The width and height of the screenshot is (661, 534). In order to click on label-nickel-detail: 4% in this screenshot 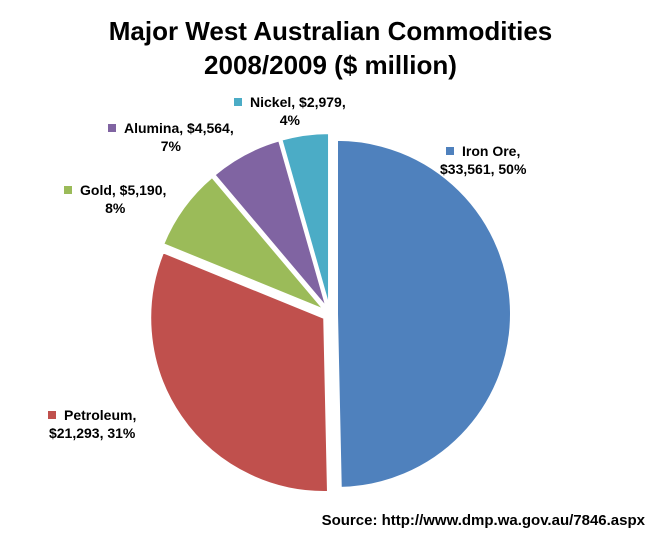, I will do `click(289, 120)`.